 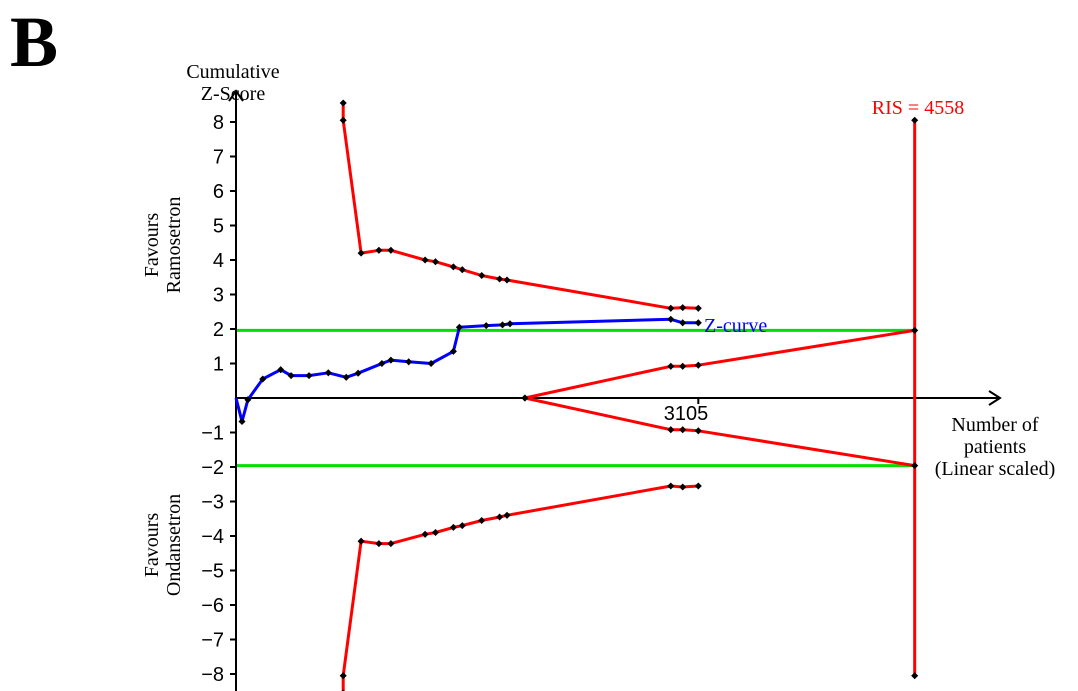 I want to click on y-tick-label: −6, so click(x=212, y=606).